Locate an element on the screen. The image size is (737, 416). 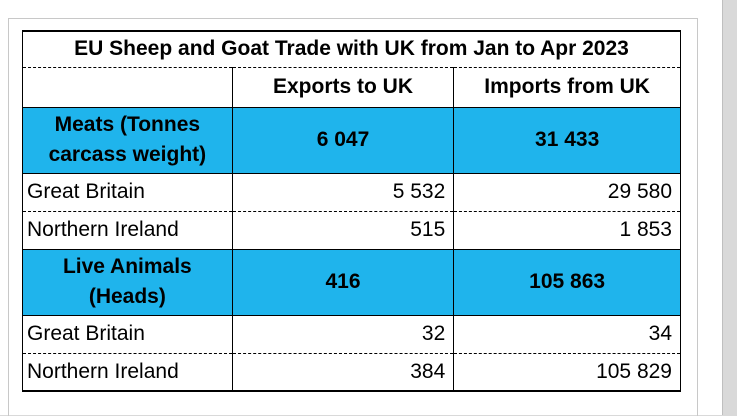
row-exports: 384 is located at coordinates (343, 372).